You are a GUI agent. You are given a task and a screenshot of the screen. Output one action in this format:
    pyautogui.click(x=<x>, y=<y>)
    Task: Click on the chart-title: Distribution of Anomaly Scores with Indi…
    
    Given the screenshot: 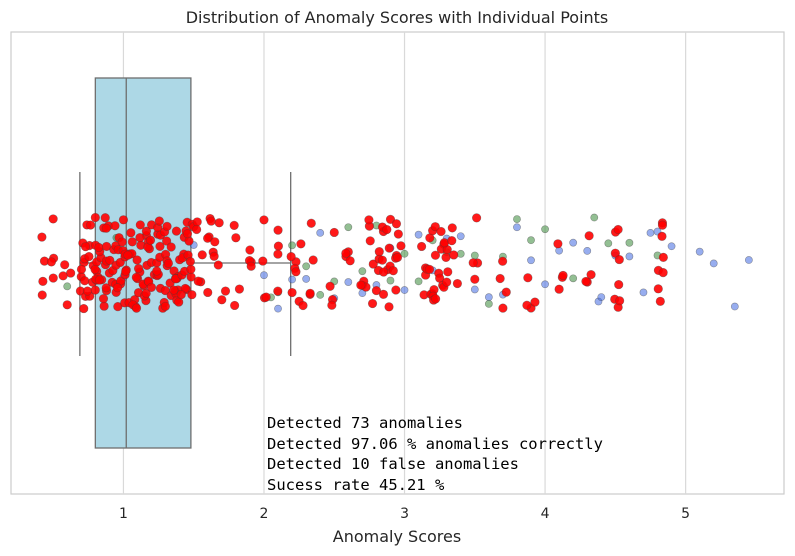 What is the action you would take?
    pyautogui.click(x=397, y=17)
    